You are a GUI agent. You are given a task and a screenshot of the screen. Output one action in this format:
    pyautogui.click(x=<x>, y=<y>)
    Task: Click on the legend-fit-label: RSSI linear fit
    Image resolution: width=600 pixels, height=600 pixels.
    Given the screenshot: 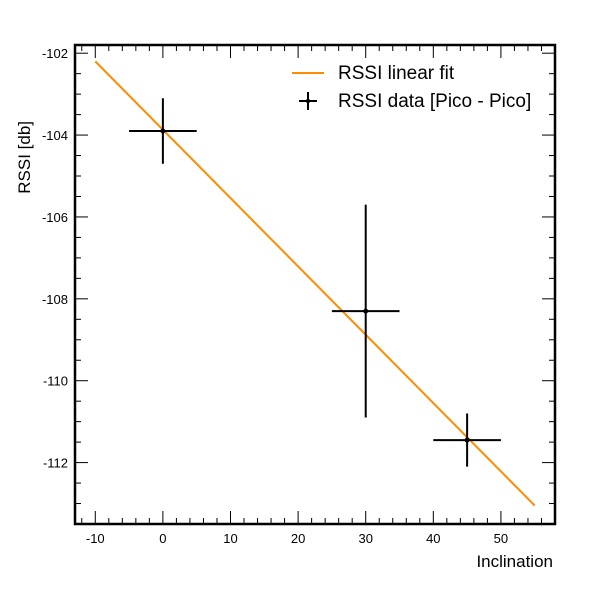 What is the action you would take?
    pyautogui.click(x=396, y=73)
    